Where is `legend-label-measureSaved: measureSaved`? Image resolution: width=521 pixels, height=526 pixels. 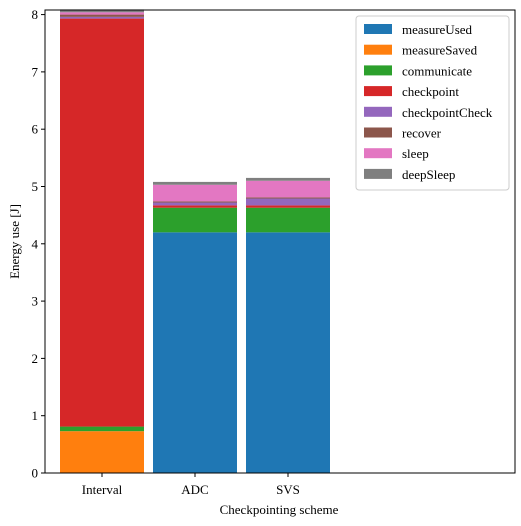
legend-label-measureSaved: measureSaved is located at coordinates (440, 50).